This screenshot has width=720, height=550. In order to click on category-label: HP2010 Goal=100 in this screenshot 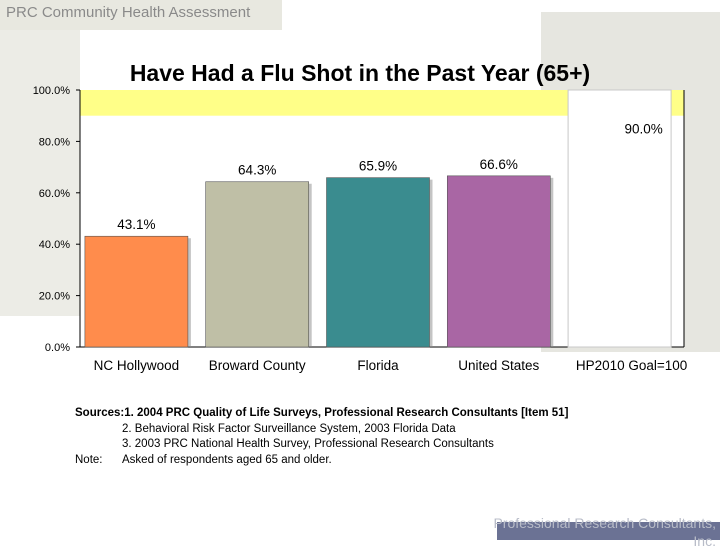, I will do `click(631, 365)`.